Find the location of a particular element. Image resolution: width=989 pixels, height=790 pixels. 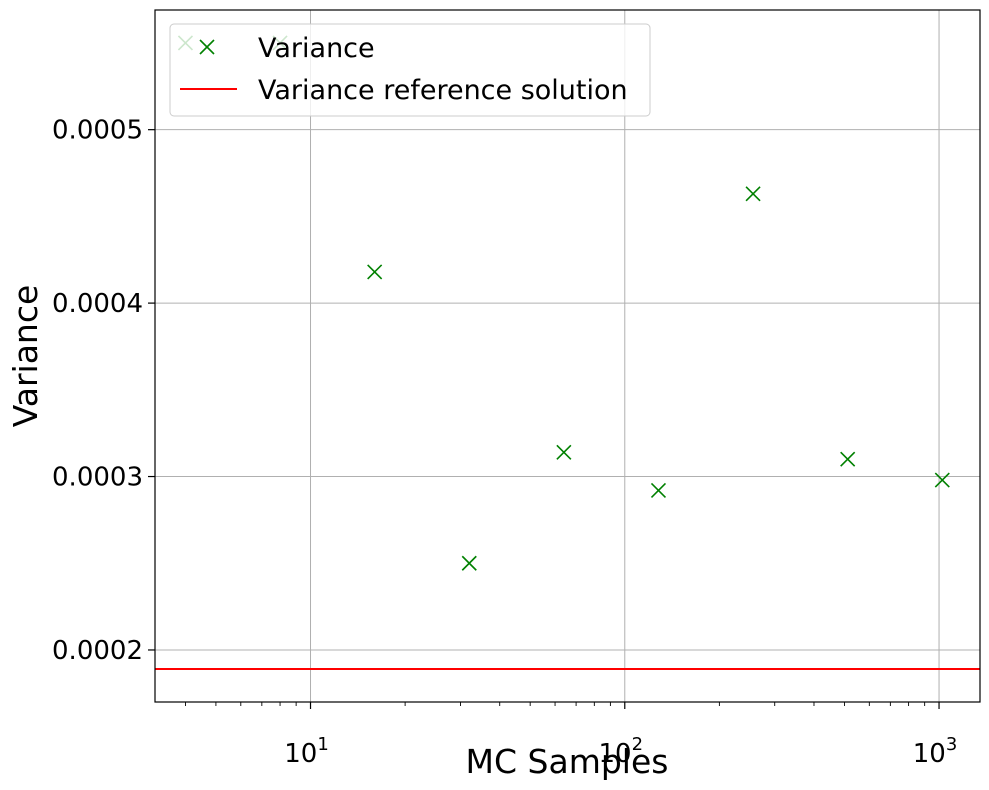

y-tick-label: 0.0004 is located at coordinates (97, 304).